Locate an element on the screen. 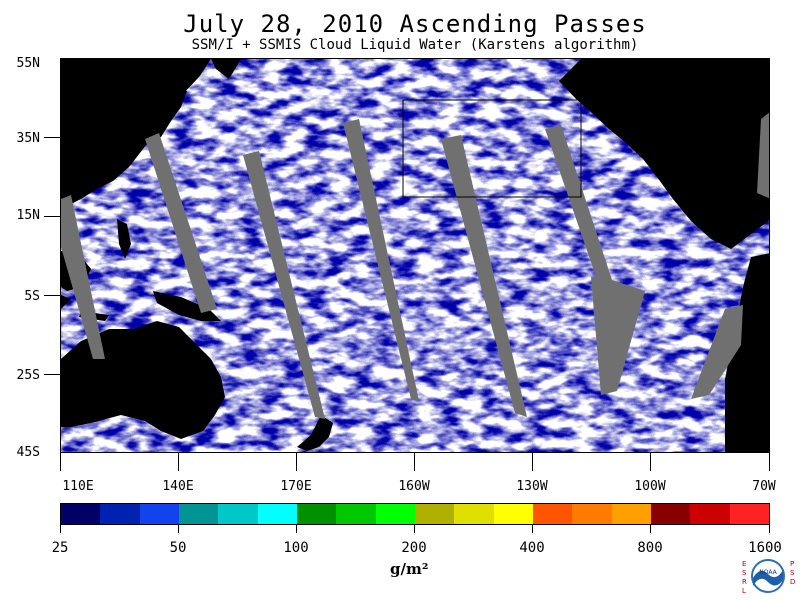  land-japan is located at coordinates (168, 117).